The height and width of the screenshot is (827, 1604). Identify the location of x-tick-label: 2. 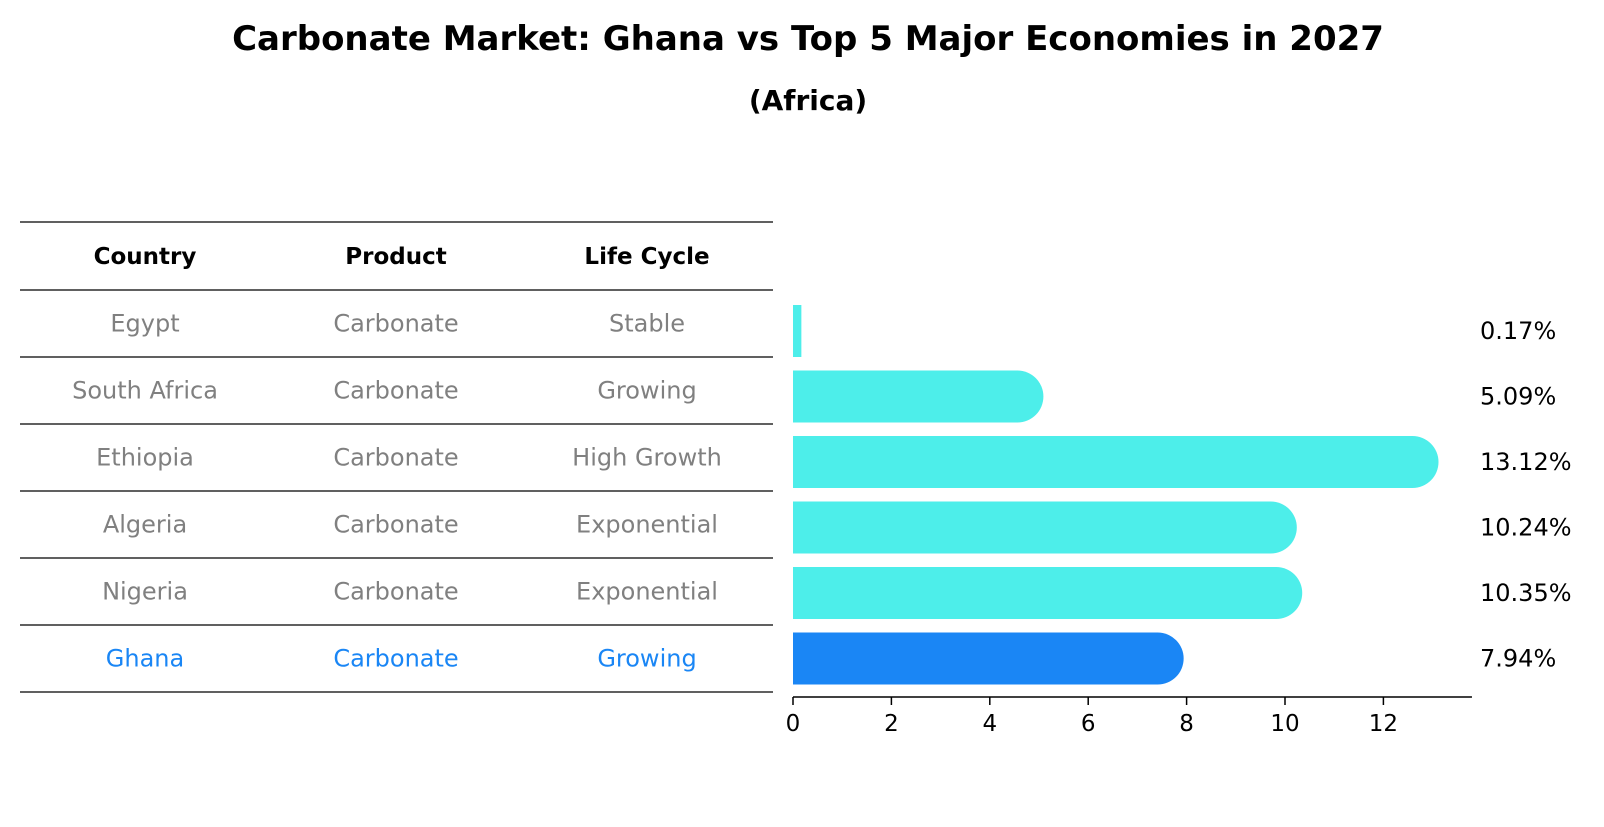
(891, 724).